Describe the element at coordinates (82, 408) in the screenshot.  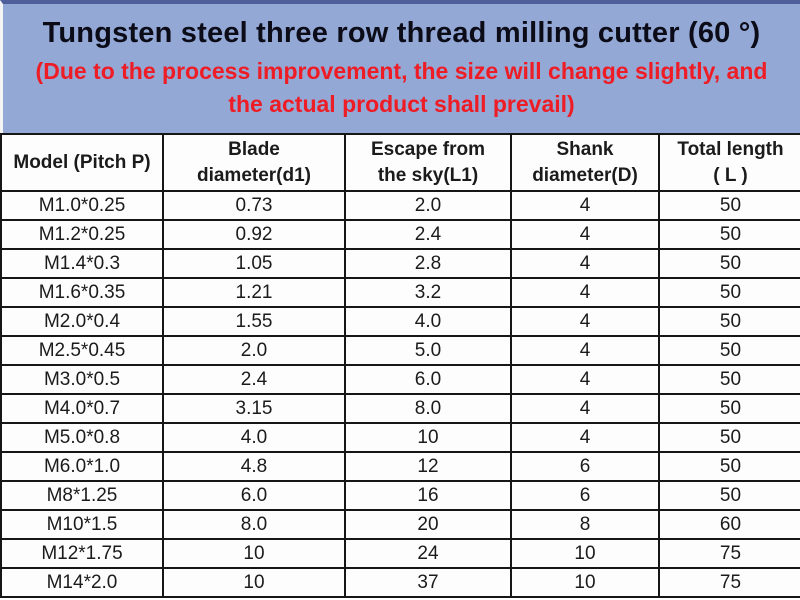
I see `table-cell: M4.0*0.7` at that location.